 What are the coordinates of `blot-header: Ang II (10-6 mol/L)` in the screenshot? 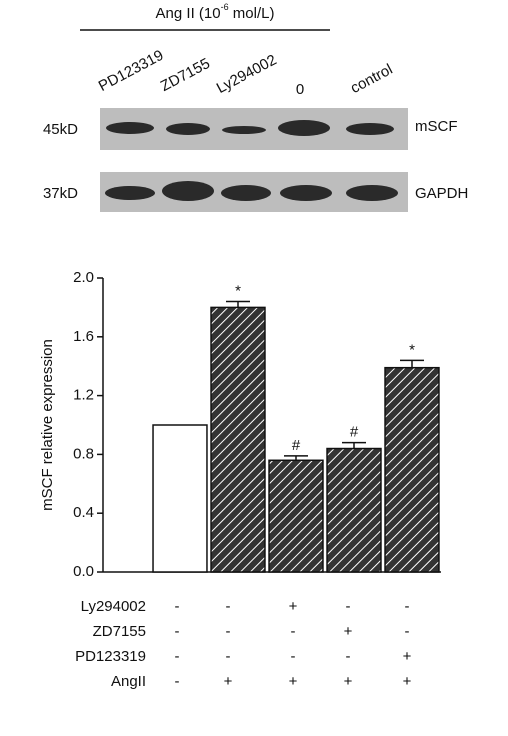 It's located at (215, 12).